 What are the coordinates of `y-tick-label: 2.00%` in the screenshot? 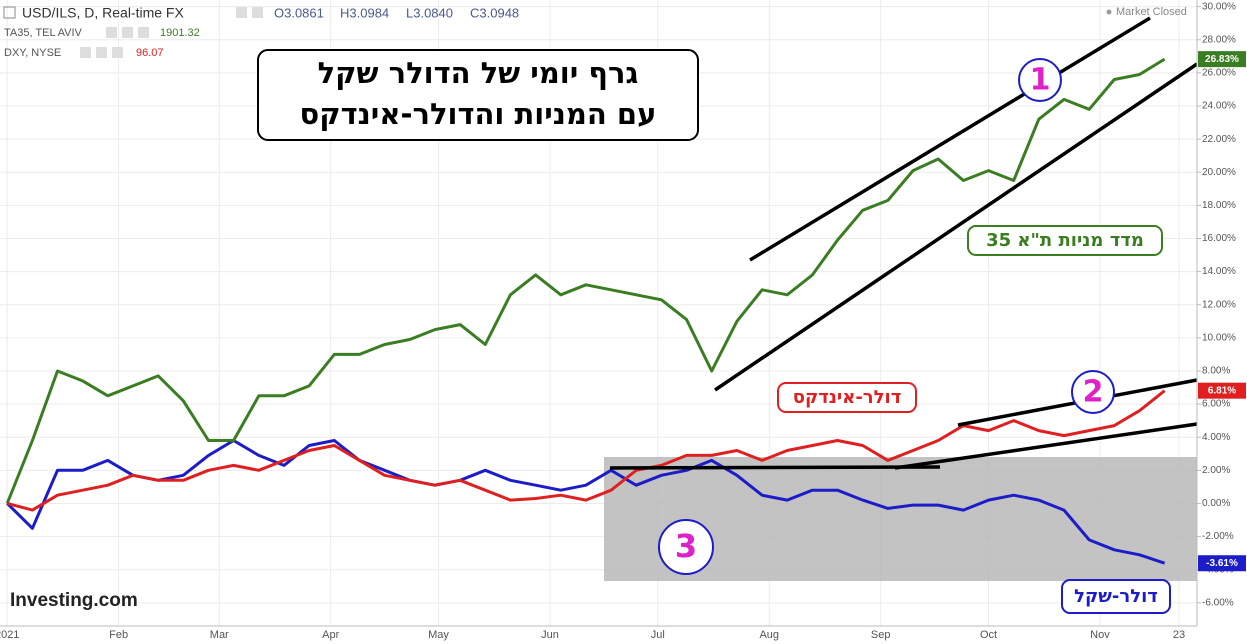 It's located at (1216, 470).